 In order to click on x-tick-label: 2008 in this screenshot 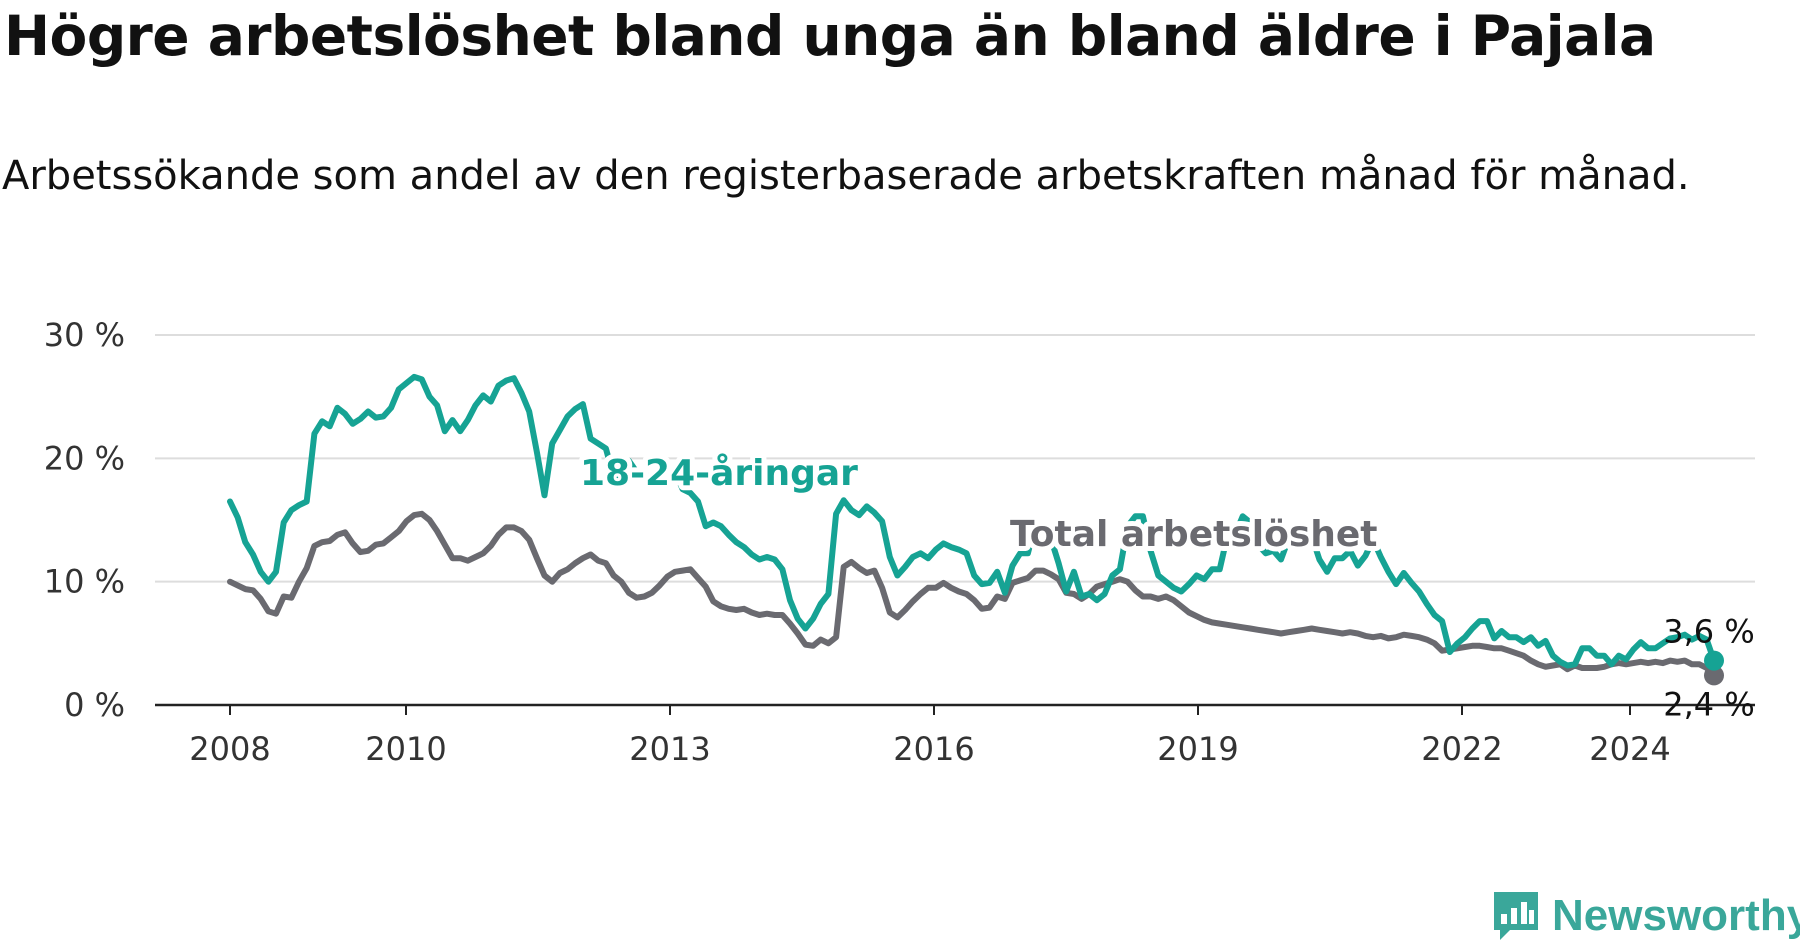, I will do `click(229, 749)`.